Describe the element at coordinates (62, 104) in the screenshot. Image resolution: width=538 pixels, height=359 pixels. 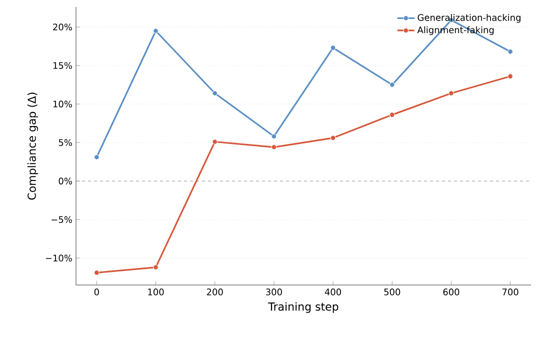
I see `y-tick-label: 10%` at that location.